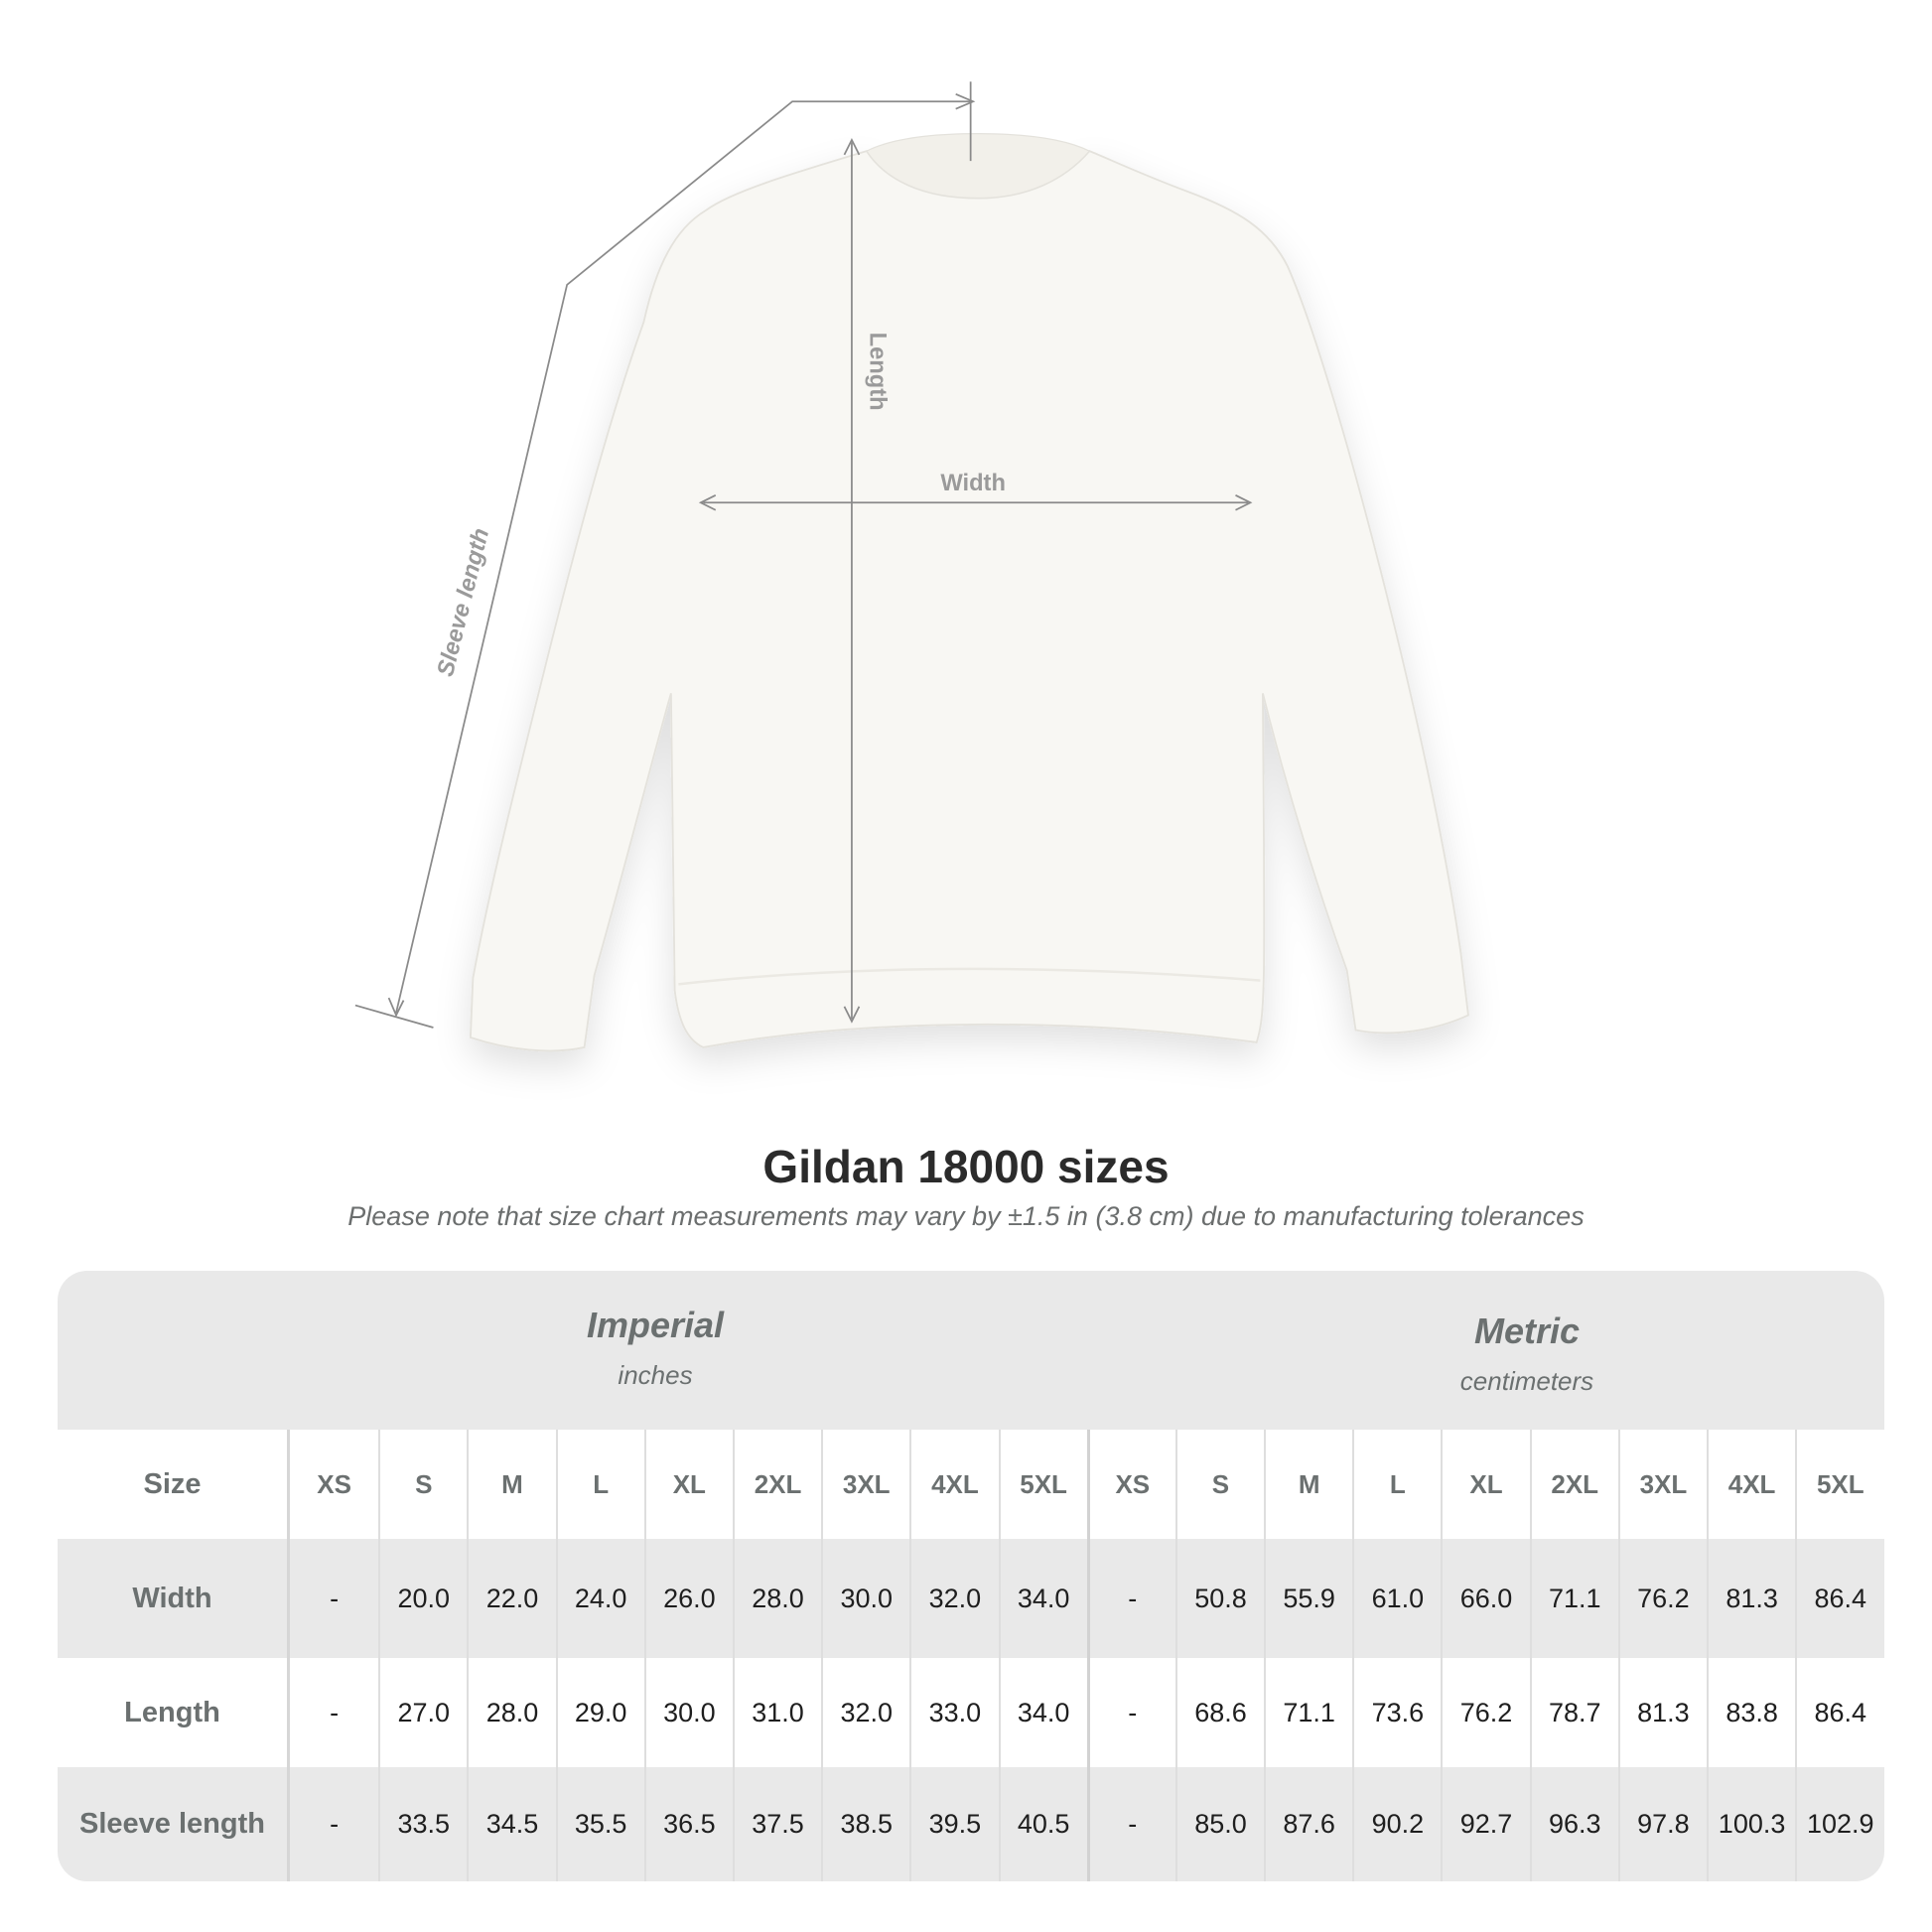 Image resolution: width=1932 pixels, height=1932 pixels. I want to click on metric-cell: 61.0, so click(1396, 1599).